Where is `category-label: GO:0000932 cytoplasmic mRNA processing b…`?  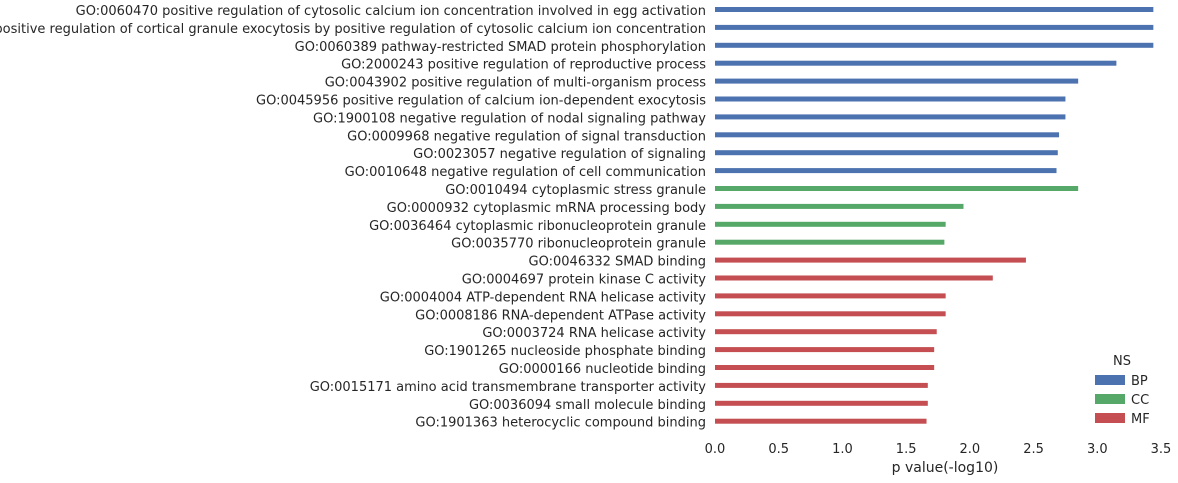
category-label: GO:0000932 cytoplasmic mRNA processing b… is located at coordinates (547, 208).